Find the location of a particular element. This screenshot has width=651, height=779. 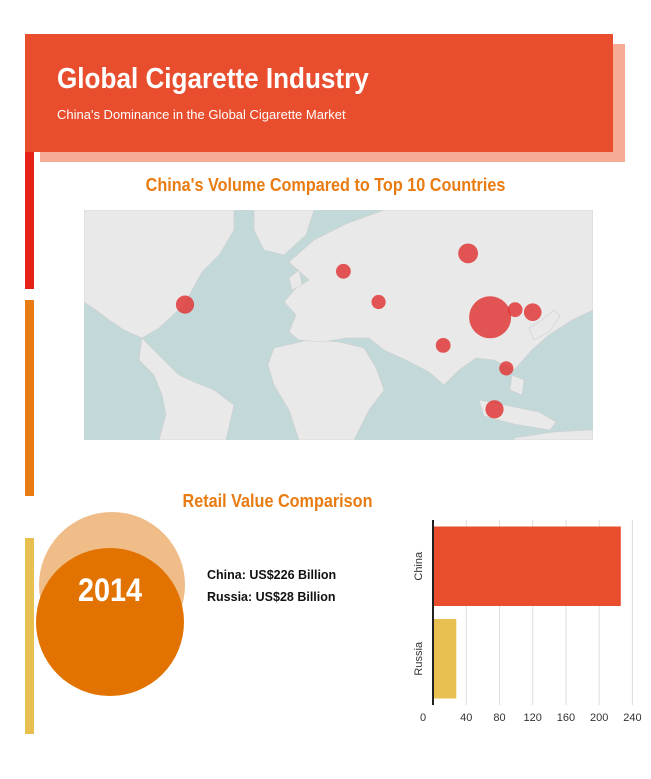

x-tick-label: 240 is located at coordinates (632, 718).